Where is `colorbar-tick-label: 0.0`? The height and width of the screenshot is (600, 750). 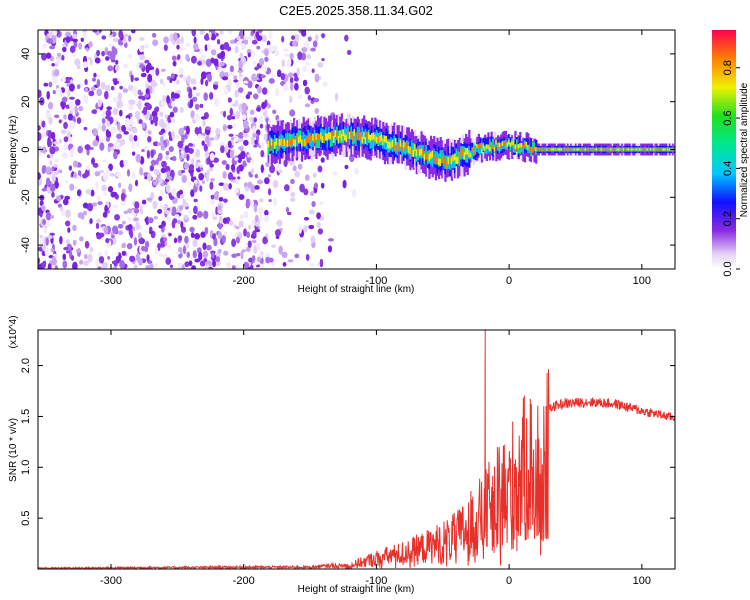
colorbar-tick-label: 0.0 is located at coordinates (728, 268).